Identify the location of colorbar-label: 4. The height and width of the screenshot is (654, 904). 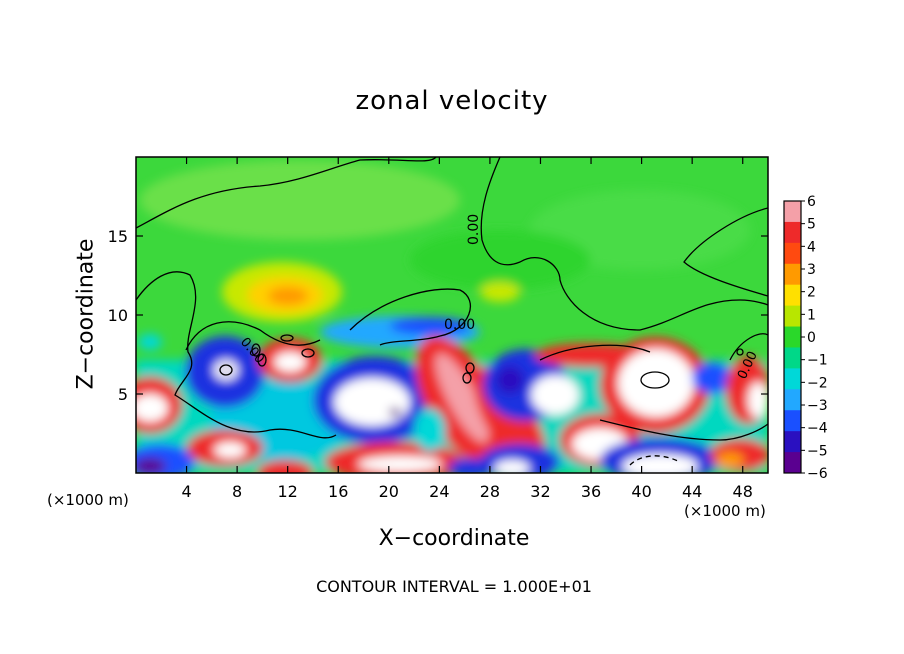
(811, 247).